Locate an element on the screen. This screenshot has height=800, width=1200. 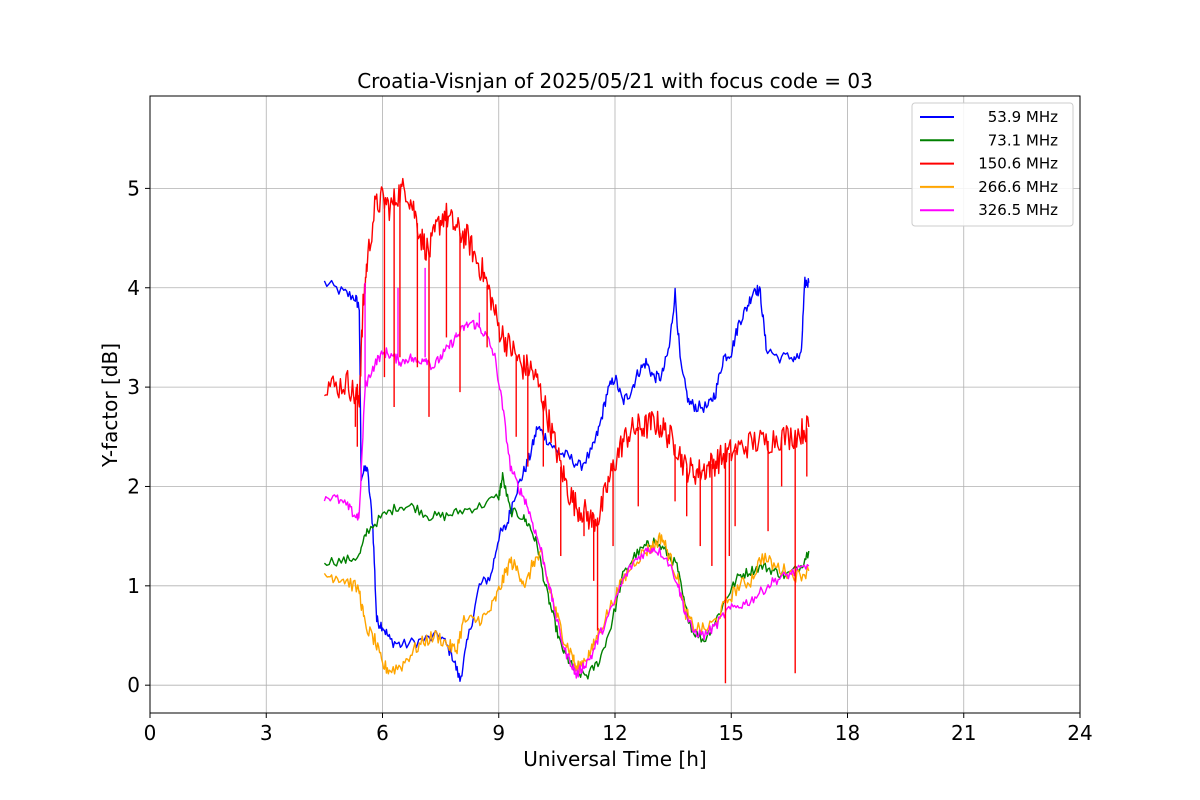
y-tick-label-0: 0 is located at coordinates (133, 685).